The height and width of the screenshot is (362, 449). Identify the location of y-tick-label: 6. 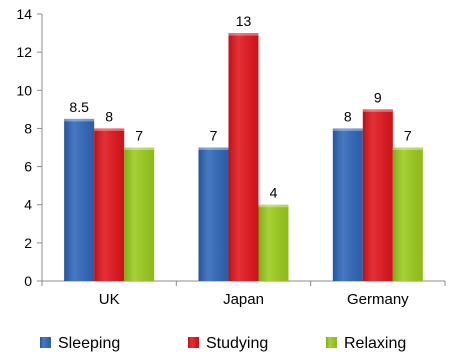
(28, 167).